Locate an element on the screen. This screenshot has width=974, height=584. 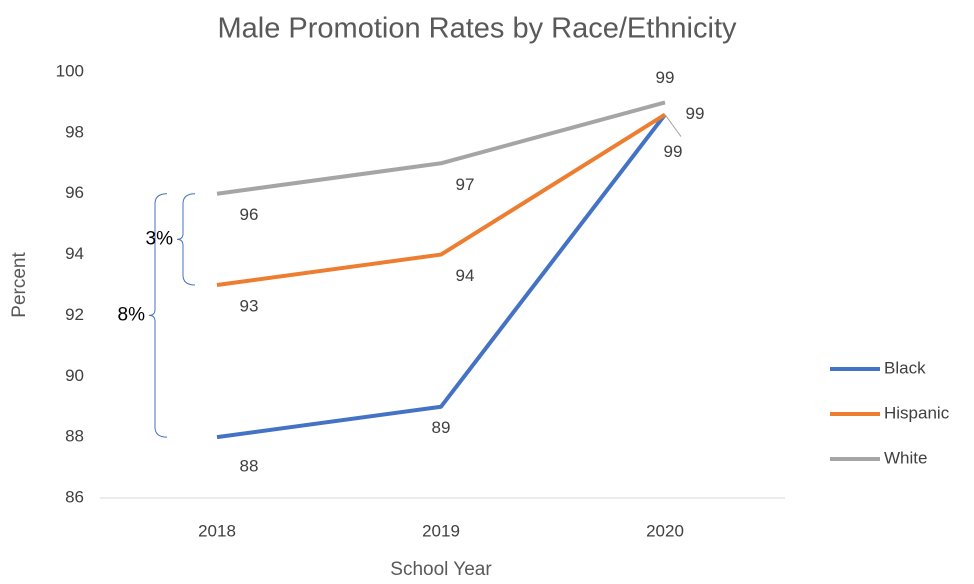
y-tick-label: 86 is located at coordinates (74, 496).